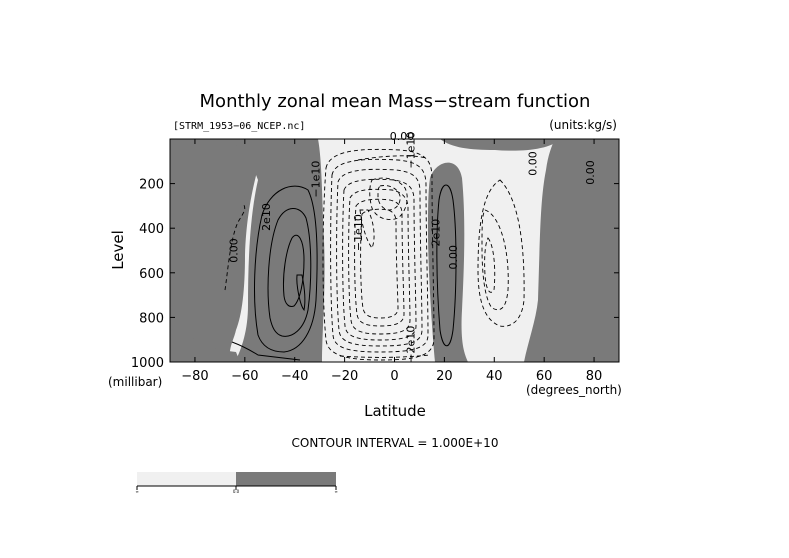 This screenshot has width=789, height=558. What do you see at coordinates (395, 101) in the screenshot?
I see `chart-title: Monthly zonal mean Mass−stream function` at bounding box center [395, 101].